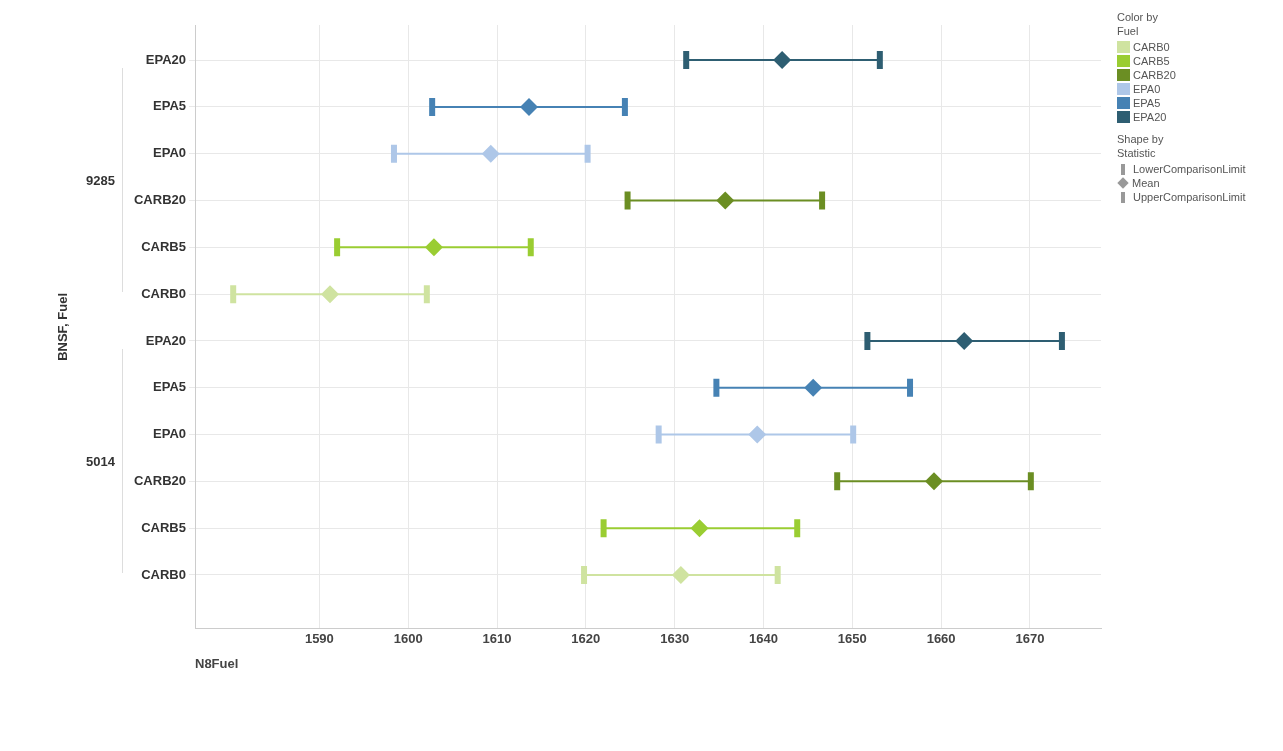 This screenshot has height=751, width=1283. I want to click on x-tick-label: 1630, so click(675, 639).